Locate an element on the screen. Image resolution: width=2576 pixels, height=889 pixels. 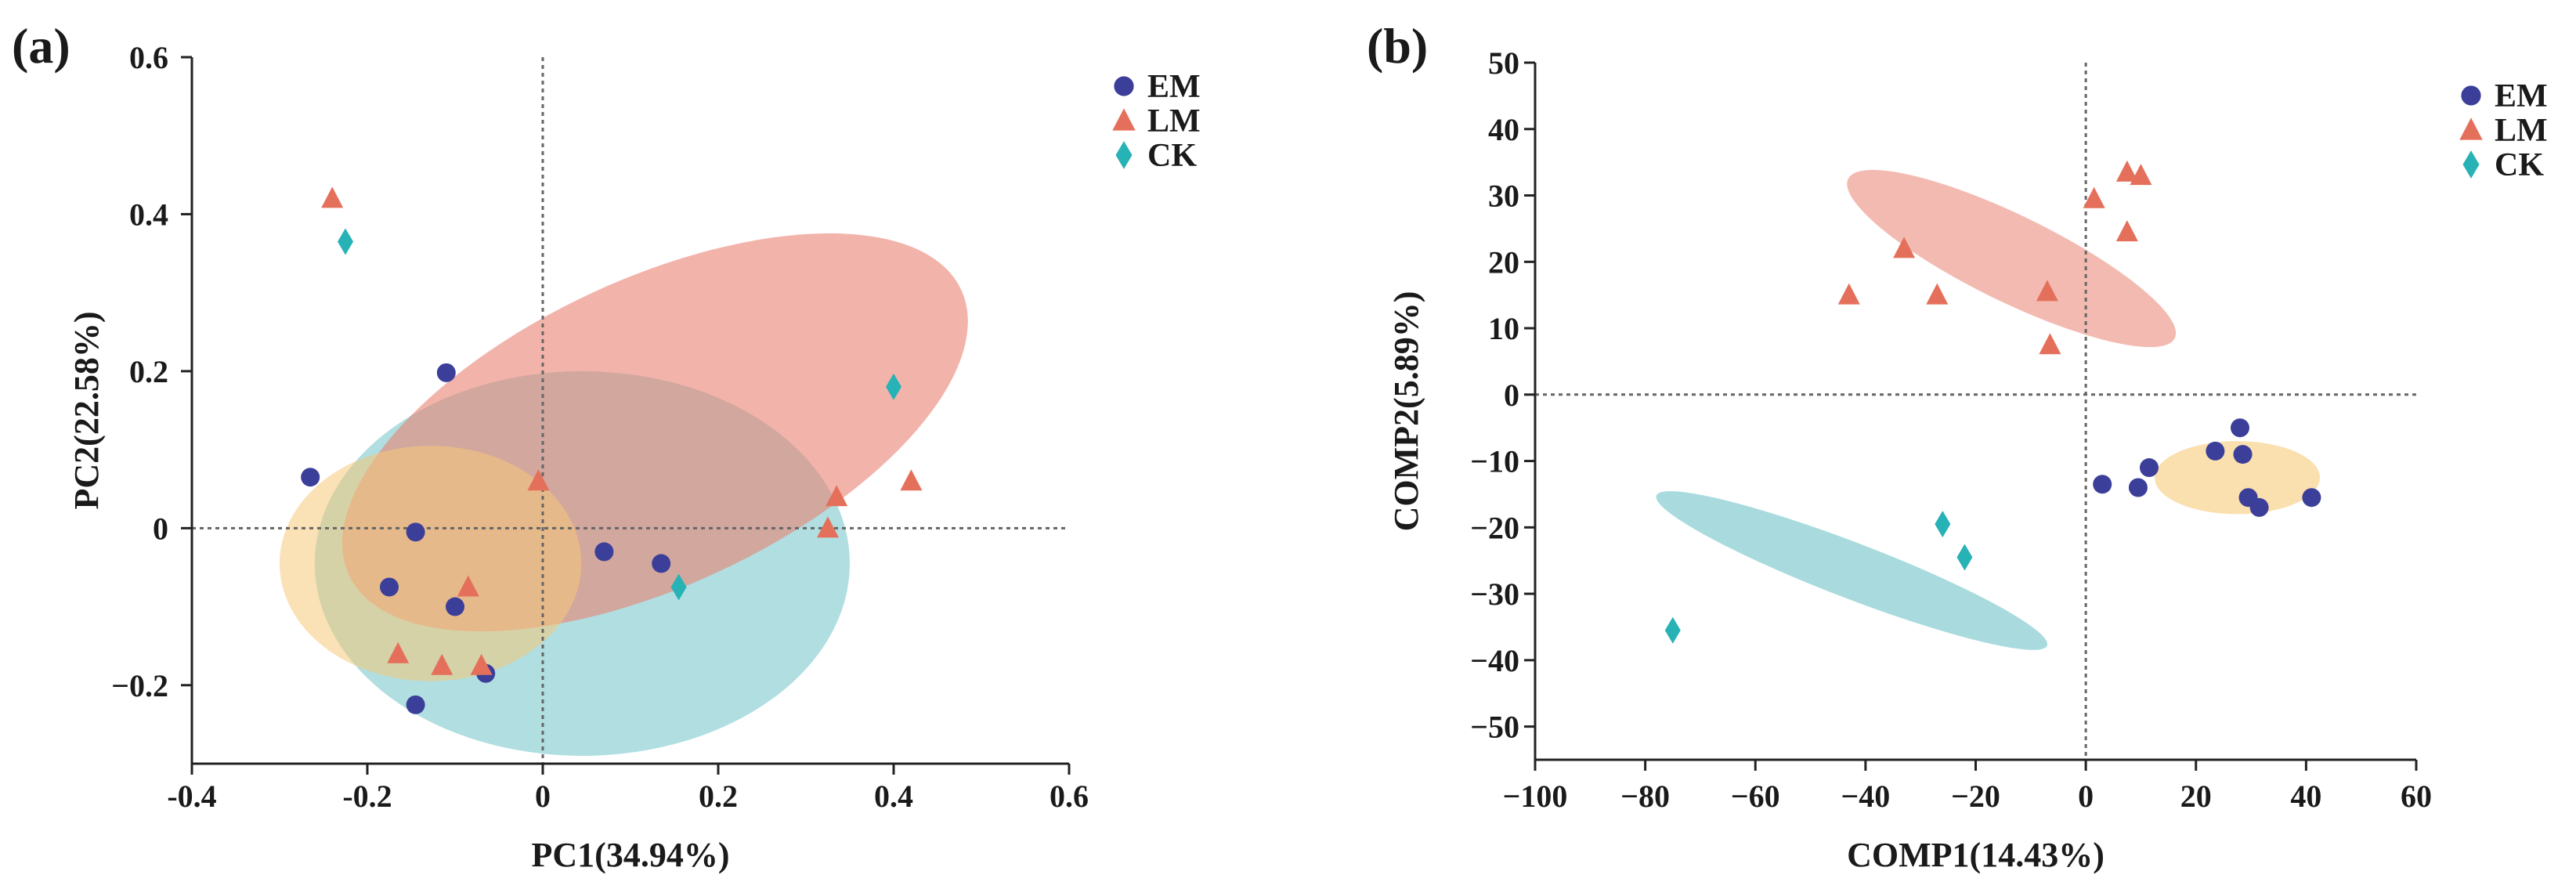
panel-b-y-tick-label: 0 is located at coordinates (1511, 395).